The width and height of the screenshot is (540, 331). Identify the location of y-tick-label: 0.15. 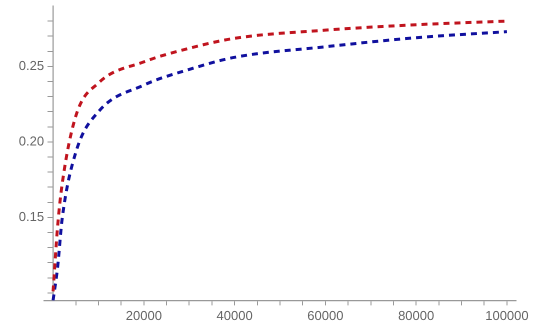
(31, 216).